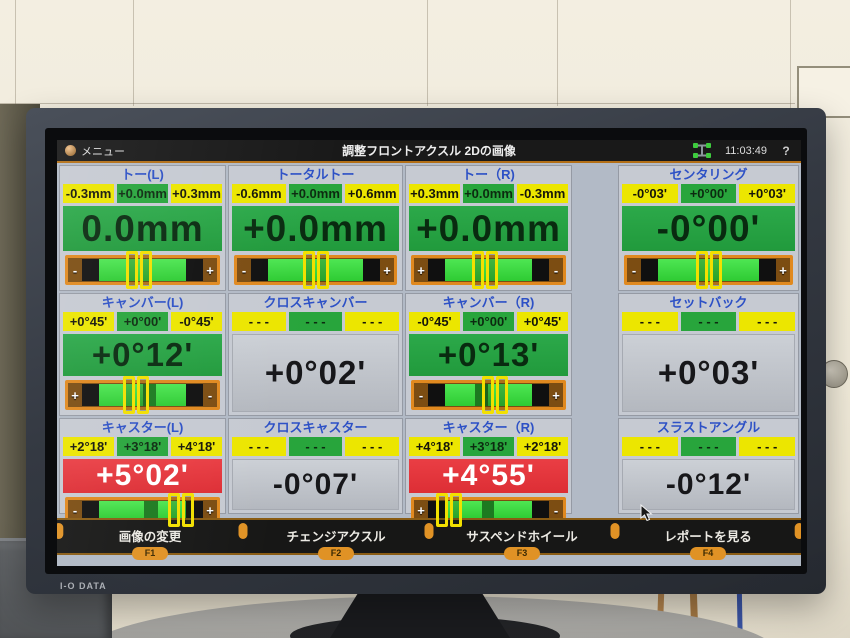  I want to click on panel-total-toe: トータルトー -0.6mm +0.0mm +0.6mm +0.0mm - +, so click(315, 228).